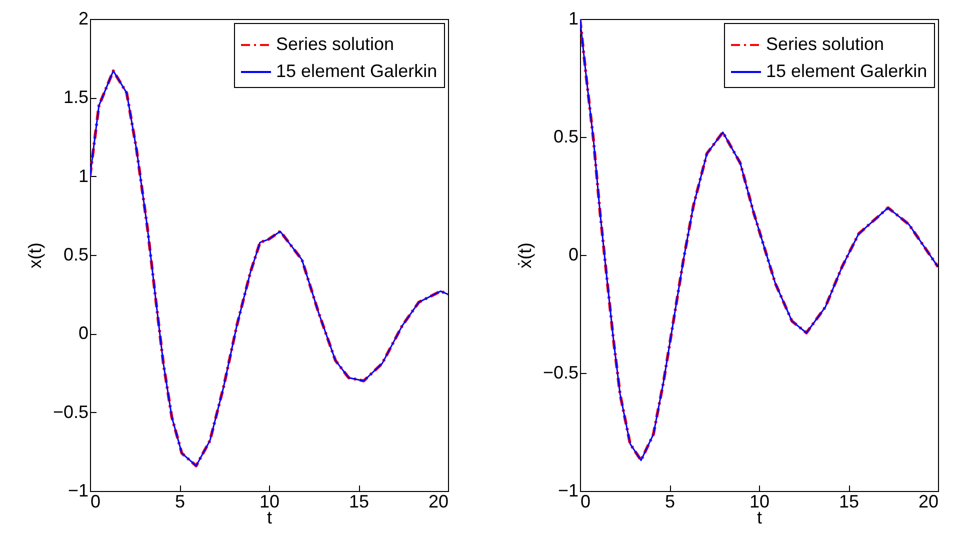 This screenshot has height=548, width=964. Describe the element at coordinates (524, 255) in the screenshot. I see `y-axis-title: ẋ(t)` at that location.